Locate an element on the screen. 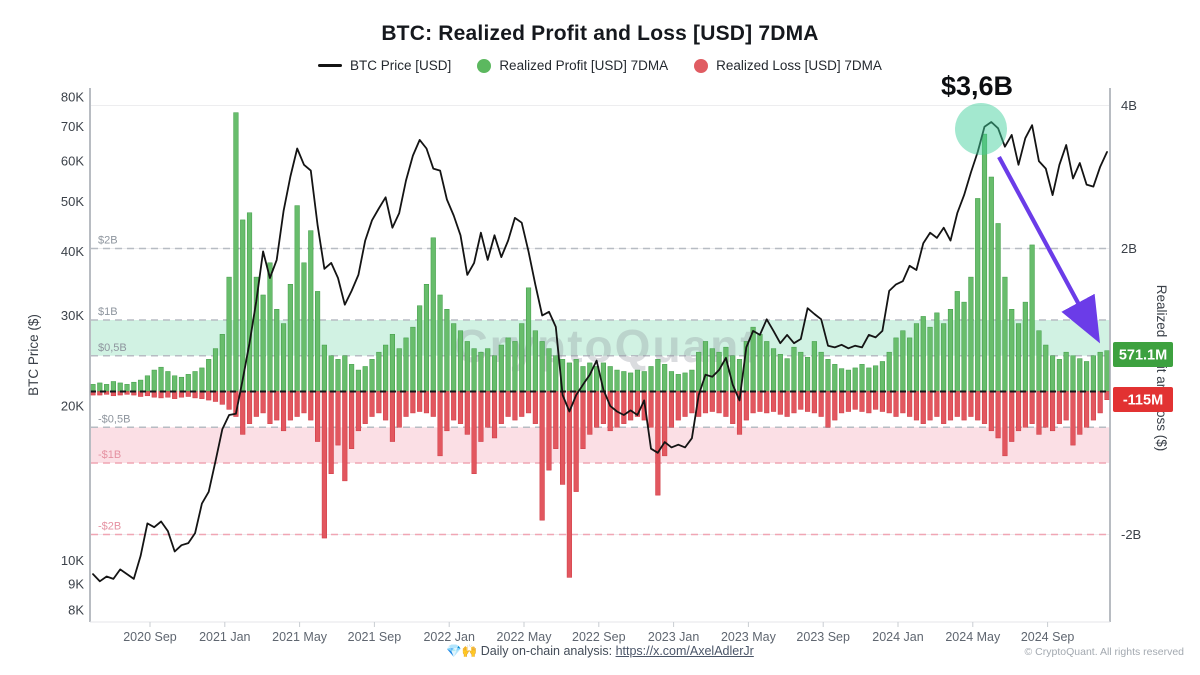 This screenshot has width=1200, height=675. bottom-axis-tick-label: 2022 May is located at coordinates (525, 637).